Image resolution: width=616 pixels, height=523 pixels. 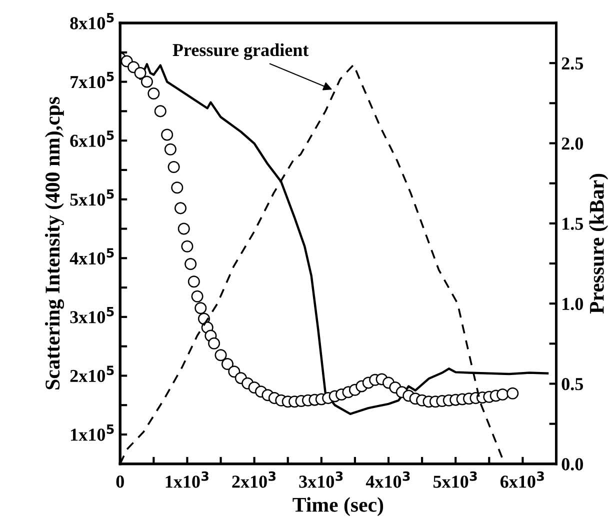 What do you see at coordinates (573, 384) in the screenshot?
I see `y2-tick-label: 0.5` at bounding box center [573, 384].